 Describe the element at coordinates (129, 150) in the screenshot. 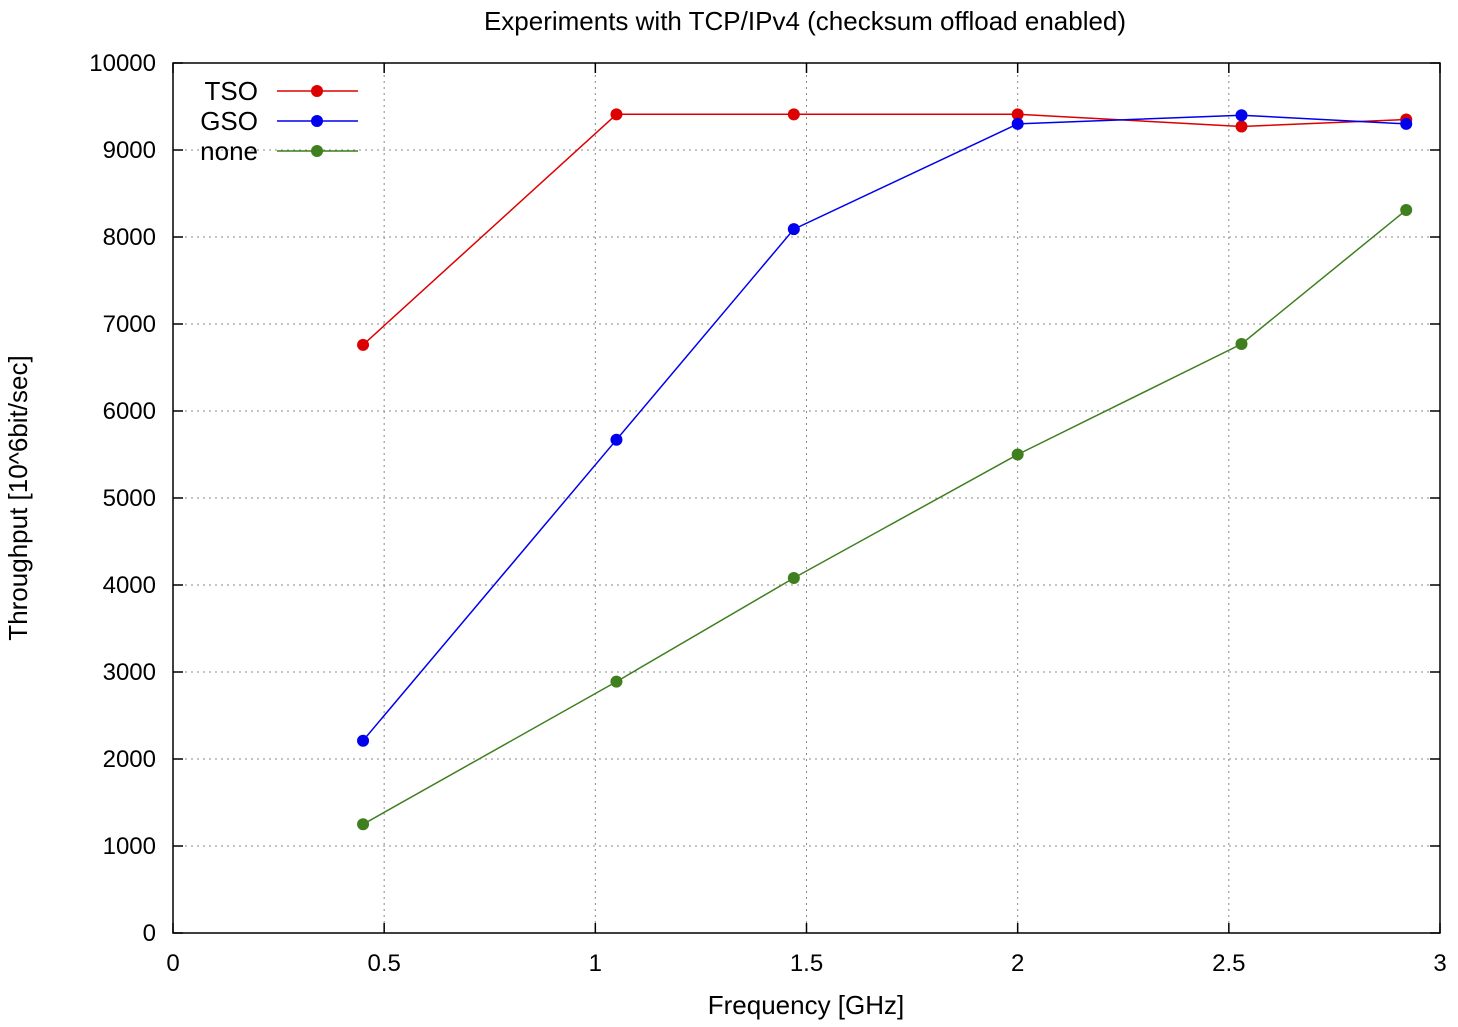

I see `y-tick-label: 9000` at that location.